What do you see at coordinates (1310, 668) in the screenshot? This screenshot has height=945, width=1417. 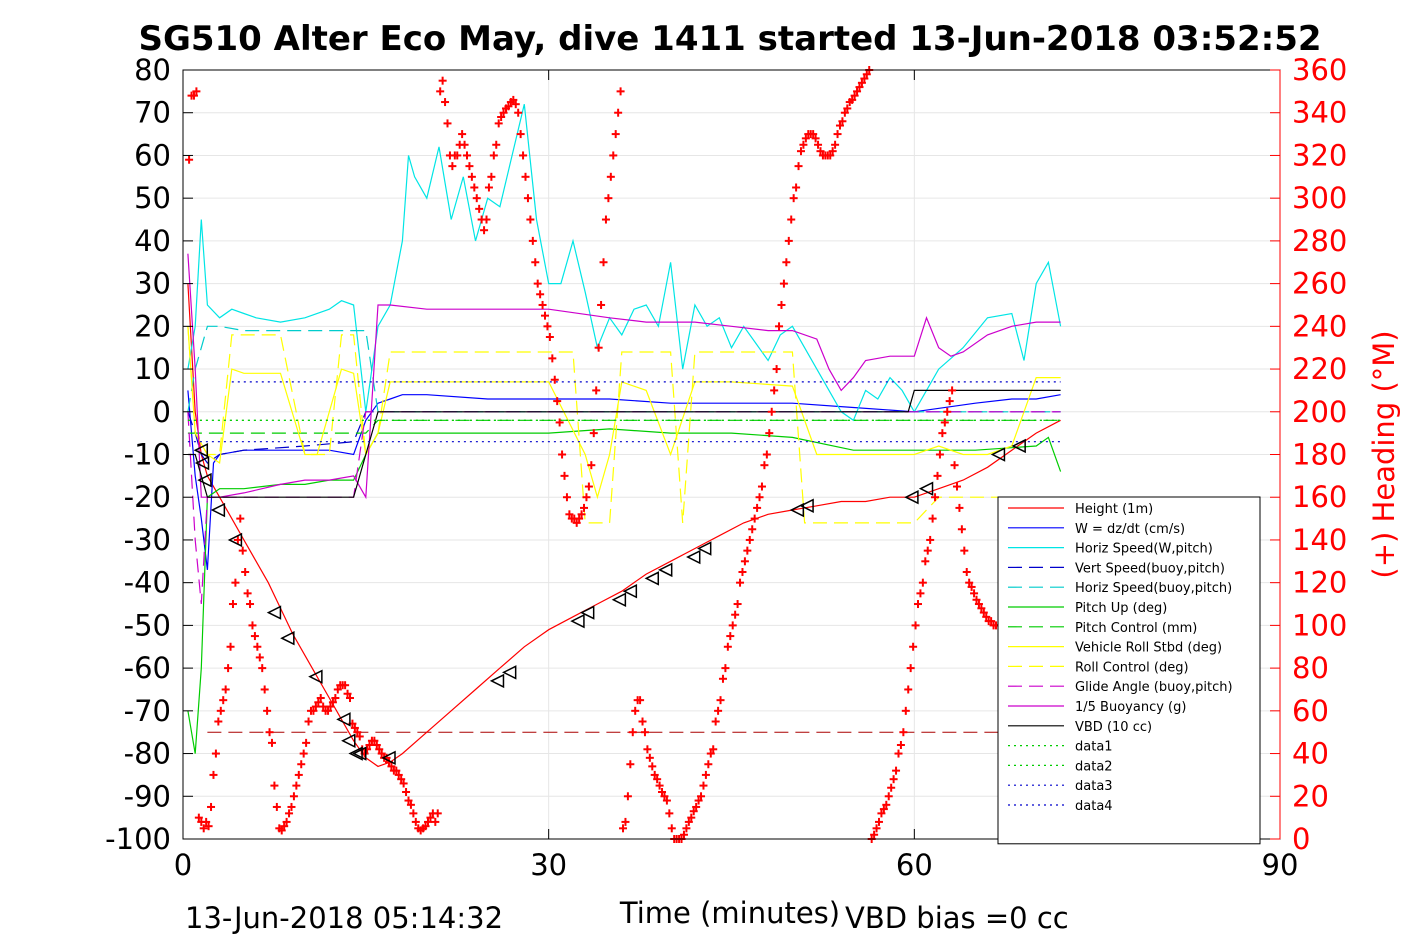 I see `y2-tick-label: 80` at bounding box center [1310, 668].